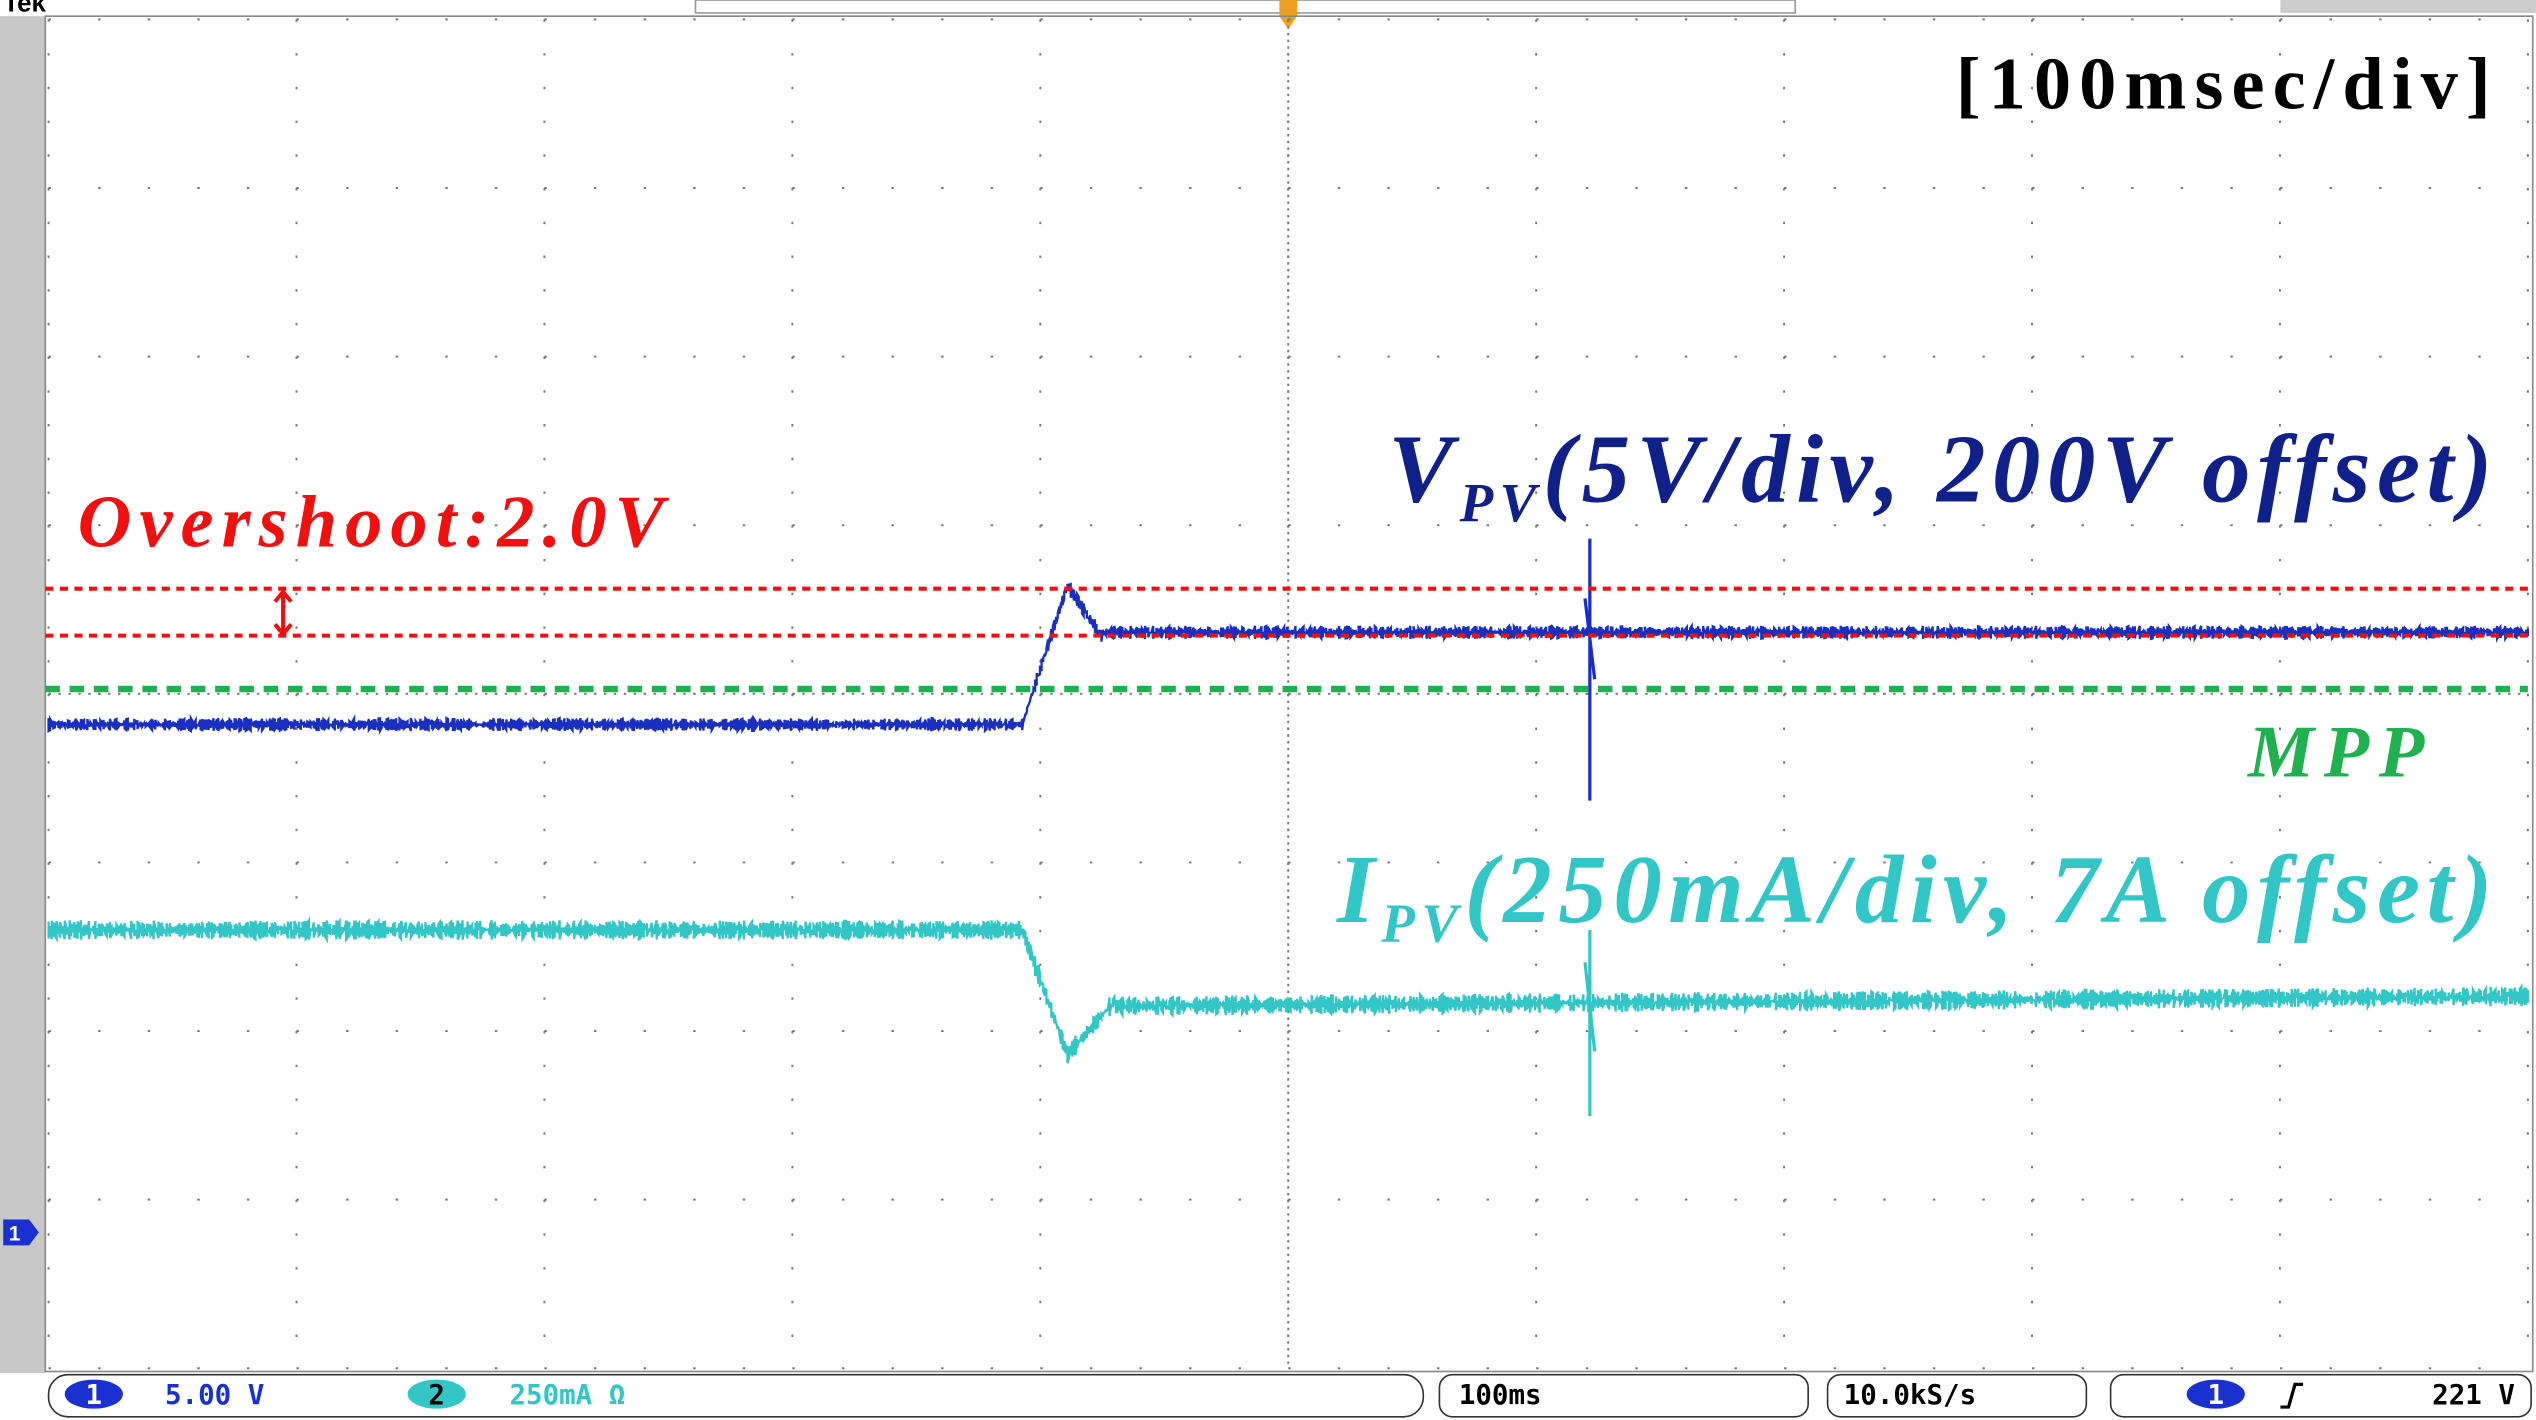 Image resolution: width=2536 pixels, height=1420 pixels. I want to click on trigger-box, so click(2320, 1395).